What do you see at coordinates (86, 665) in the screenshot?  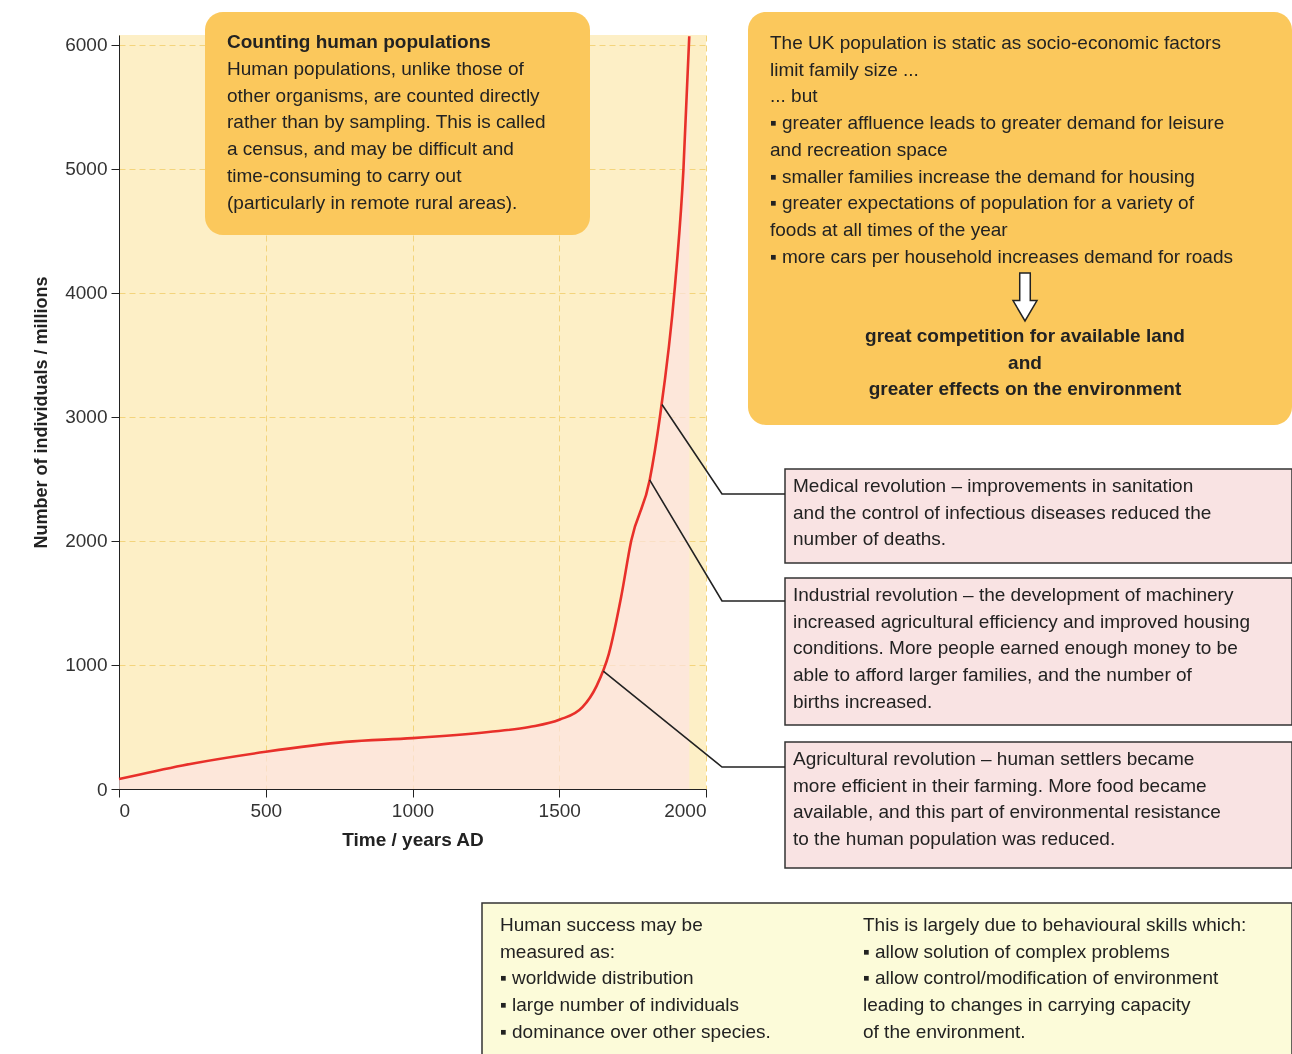 I see `y-tick-label: 1000` at bounding box center [86, 665].